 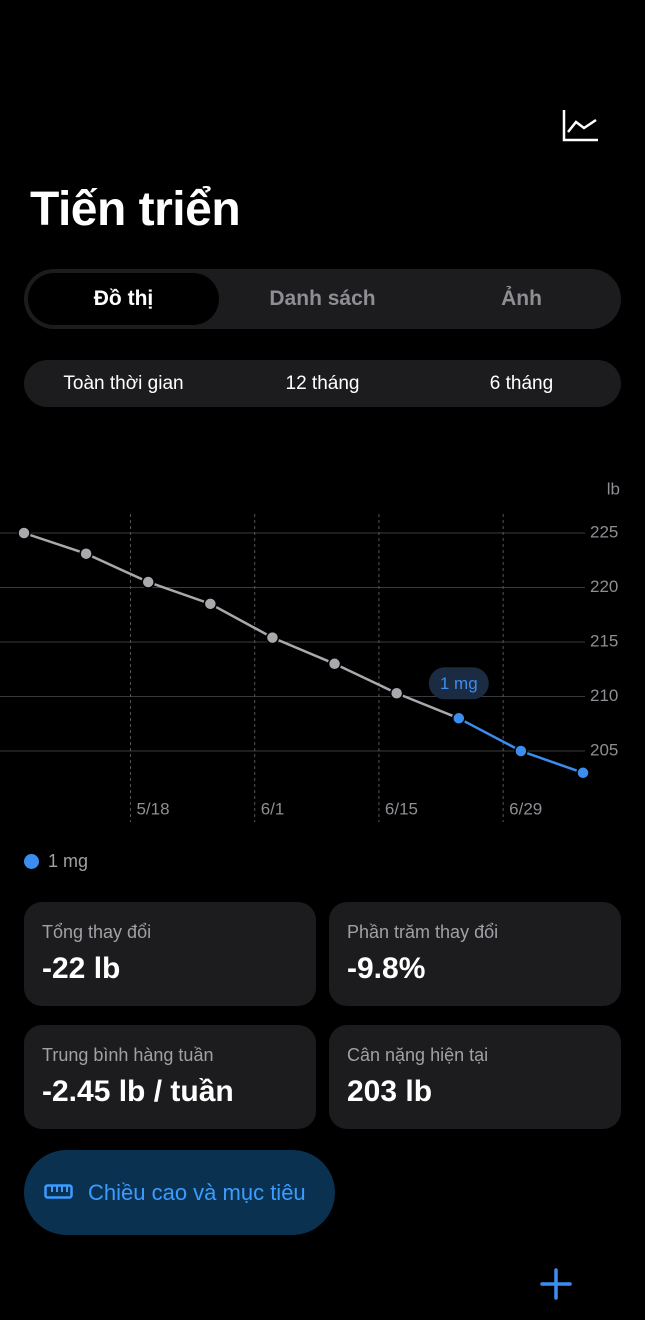 What do you see at coordinates (604, 531) in the screenshot?
I see `y-tick-label: 225` at bounding box center [604, 531].